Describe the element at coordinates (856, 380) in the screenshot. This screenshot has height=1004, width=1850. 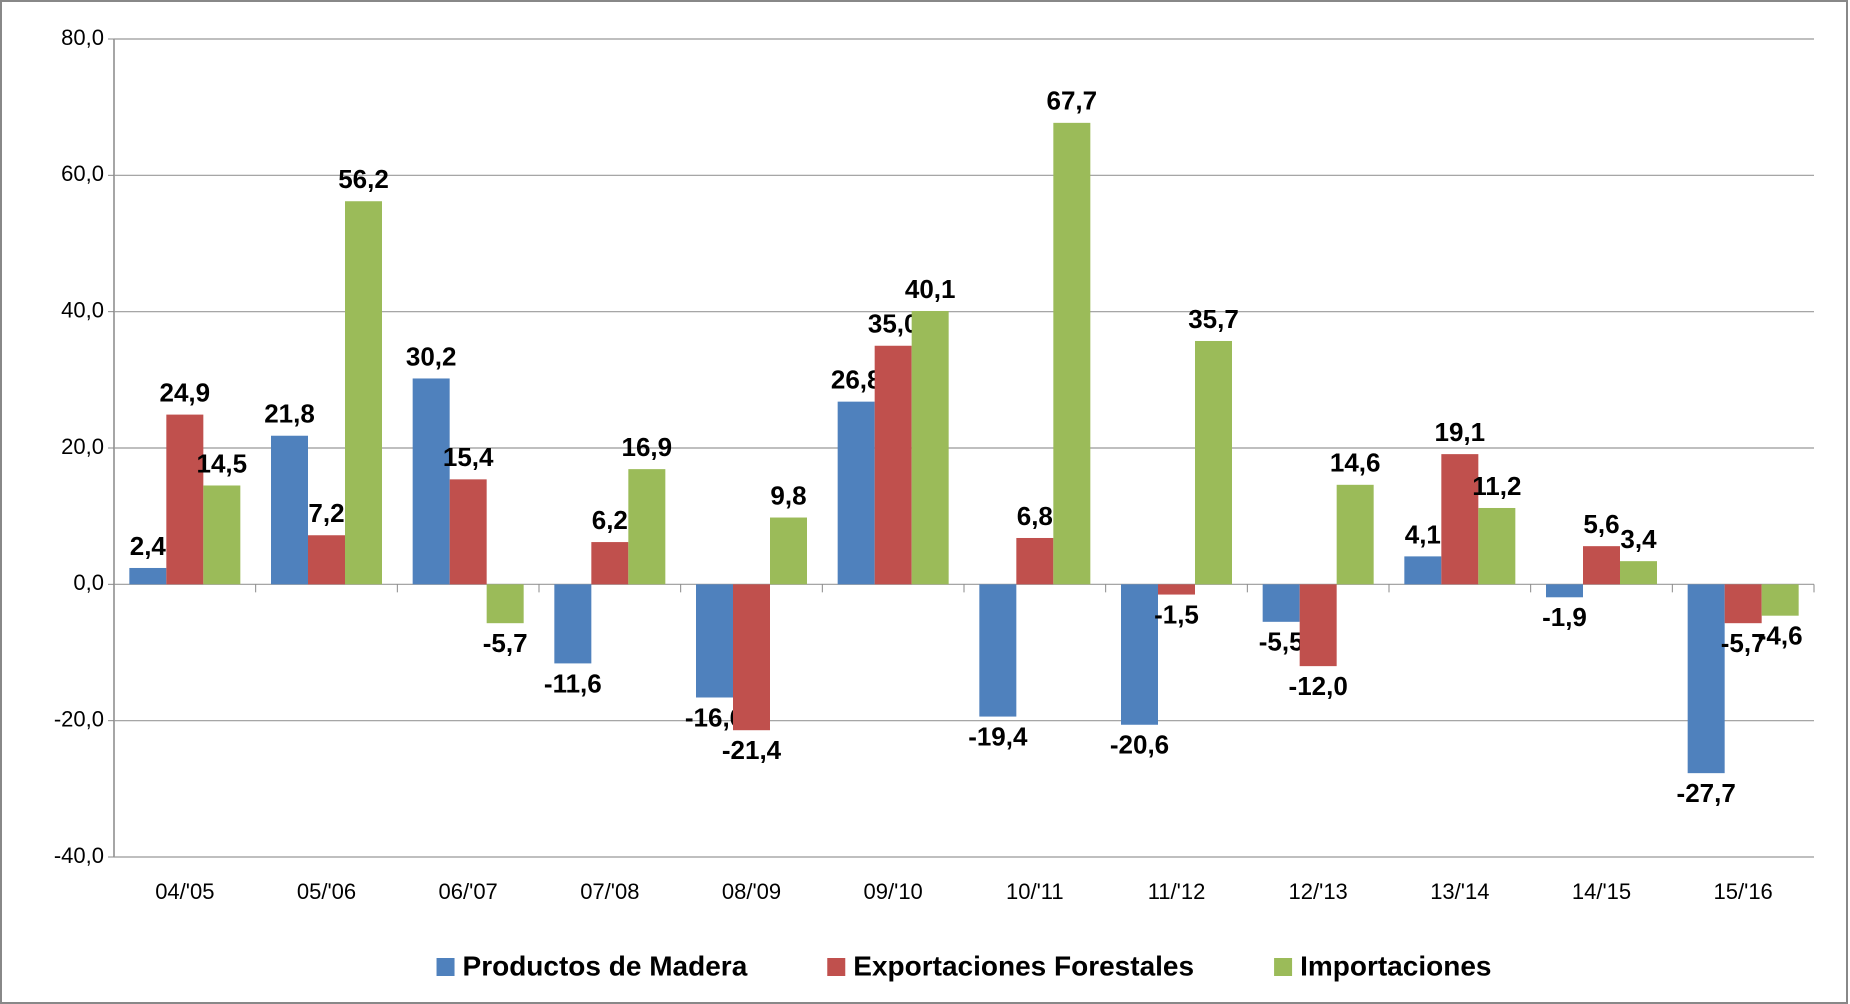
I see `data-label: 26,8` at that location.